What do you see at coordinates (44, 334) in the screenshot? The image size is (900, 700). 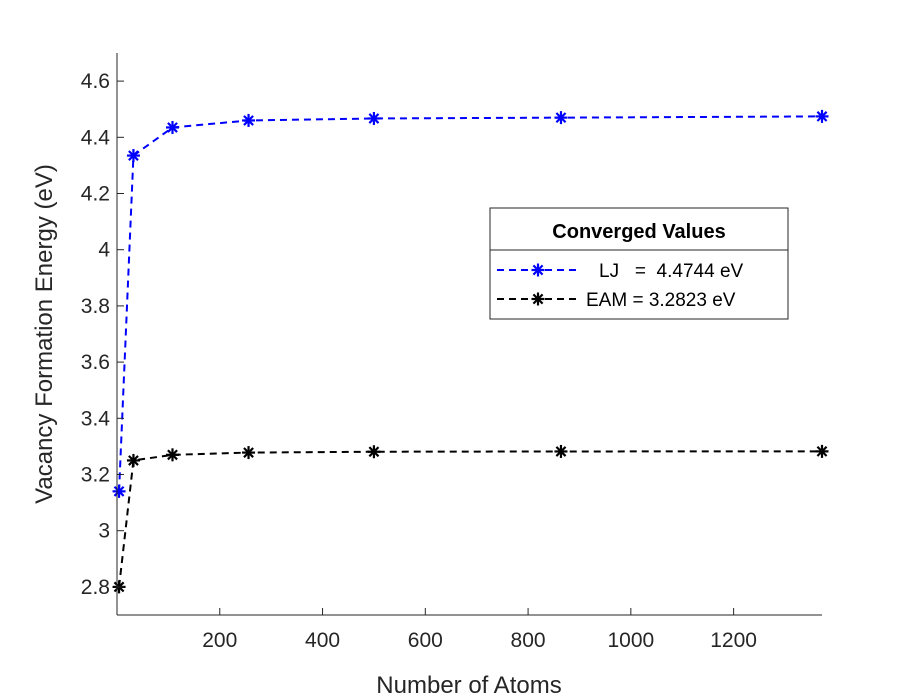 I see `y-axis-label: Vacancy Formation Energy (eV)` at bounding box center [44, 334].